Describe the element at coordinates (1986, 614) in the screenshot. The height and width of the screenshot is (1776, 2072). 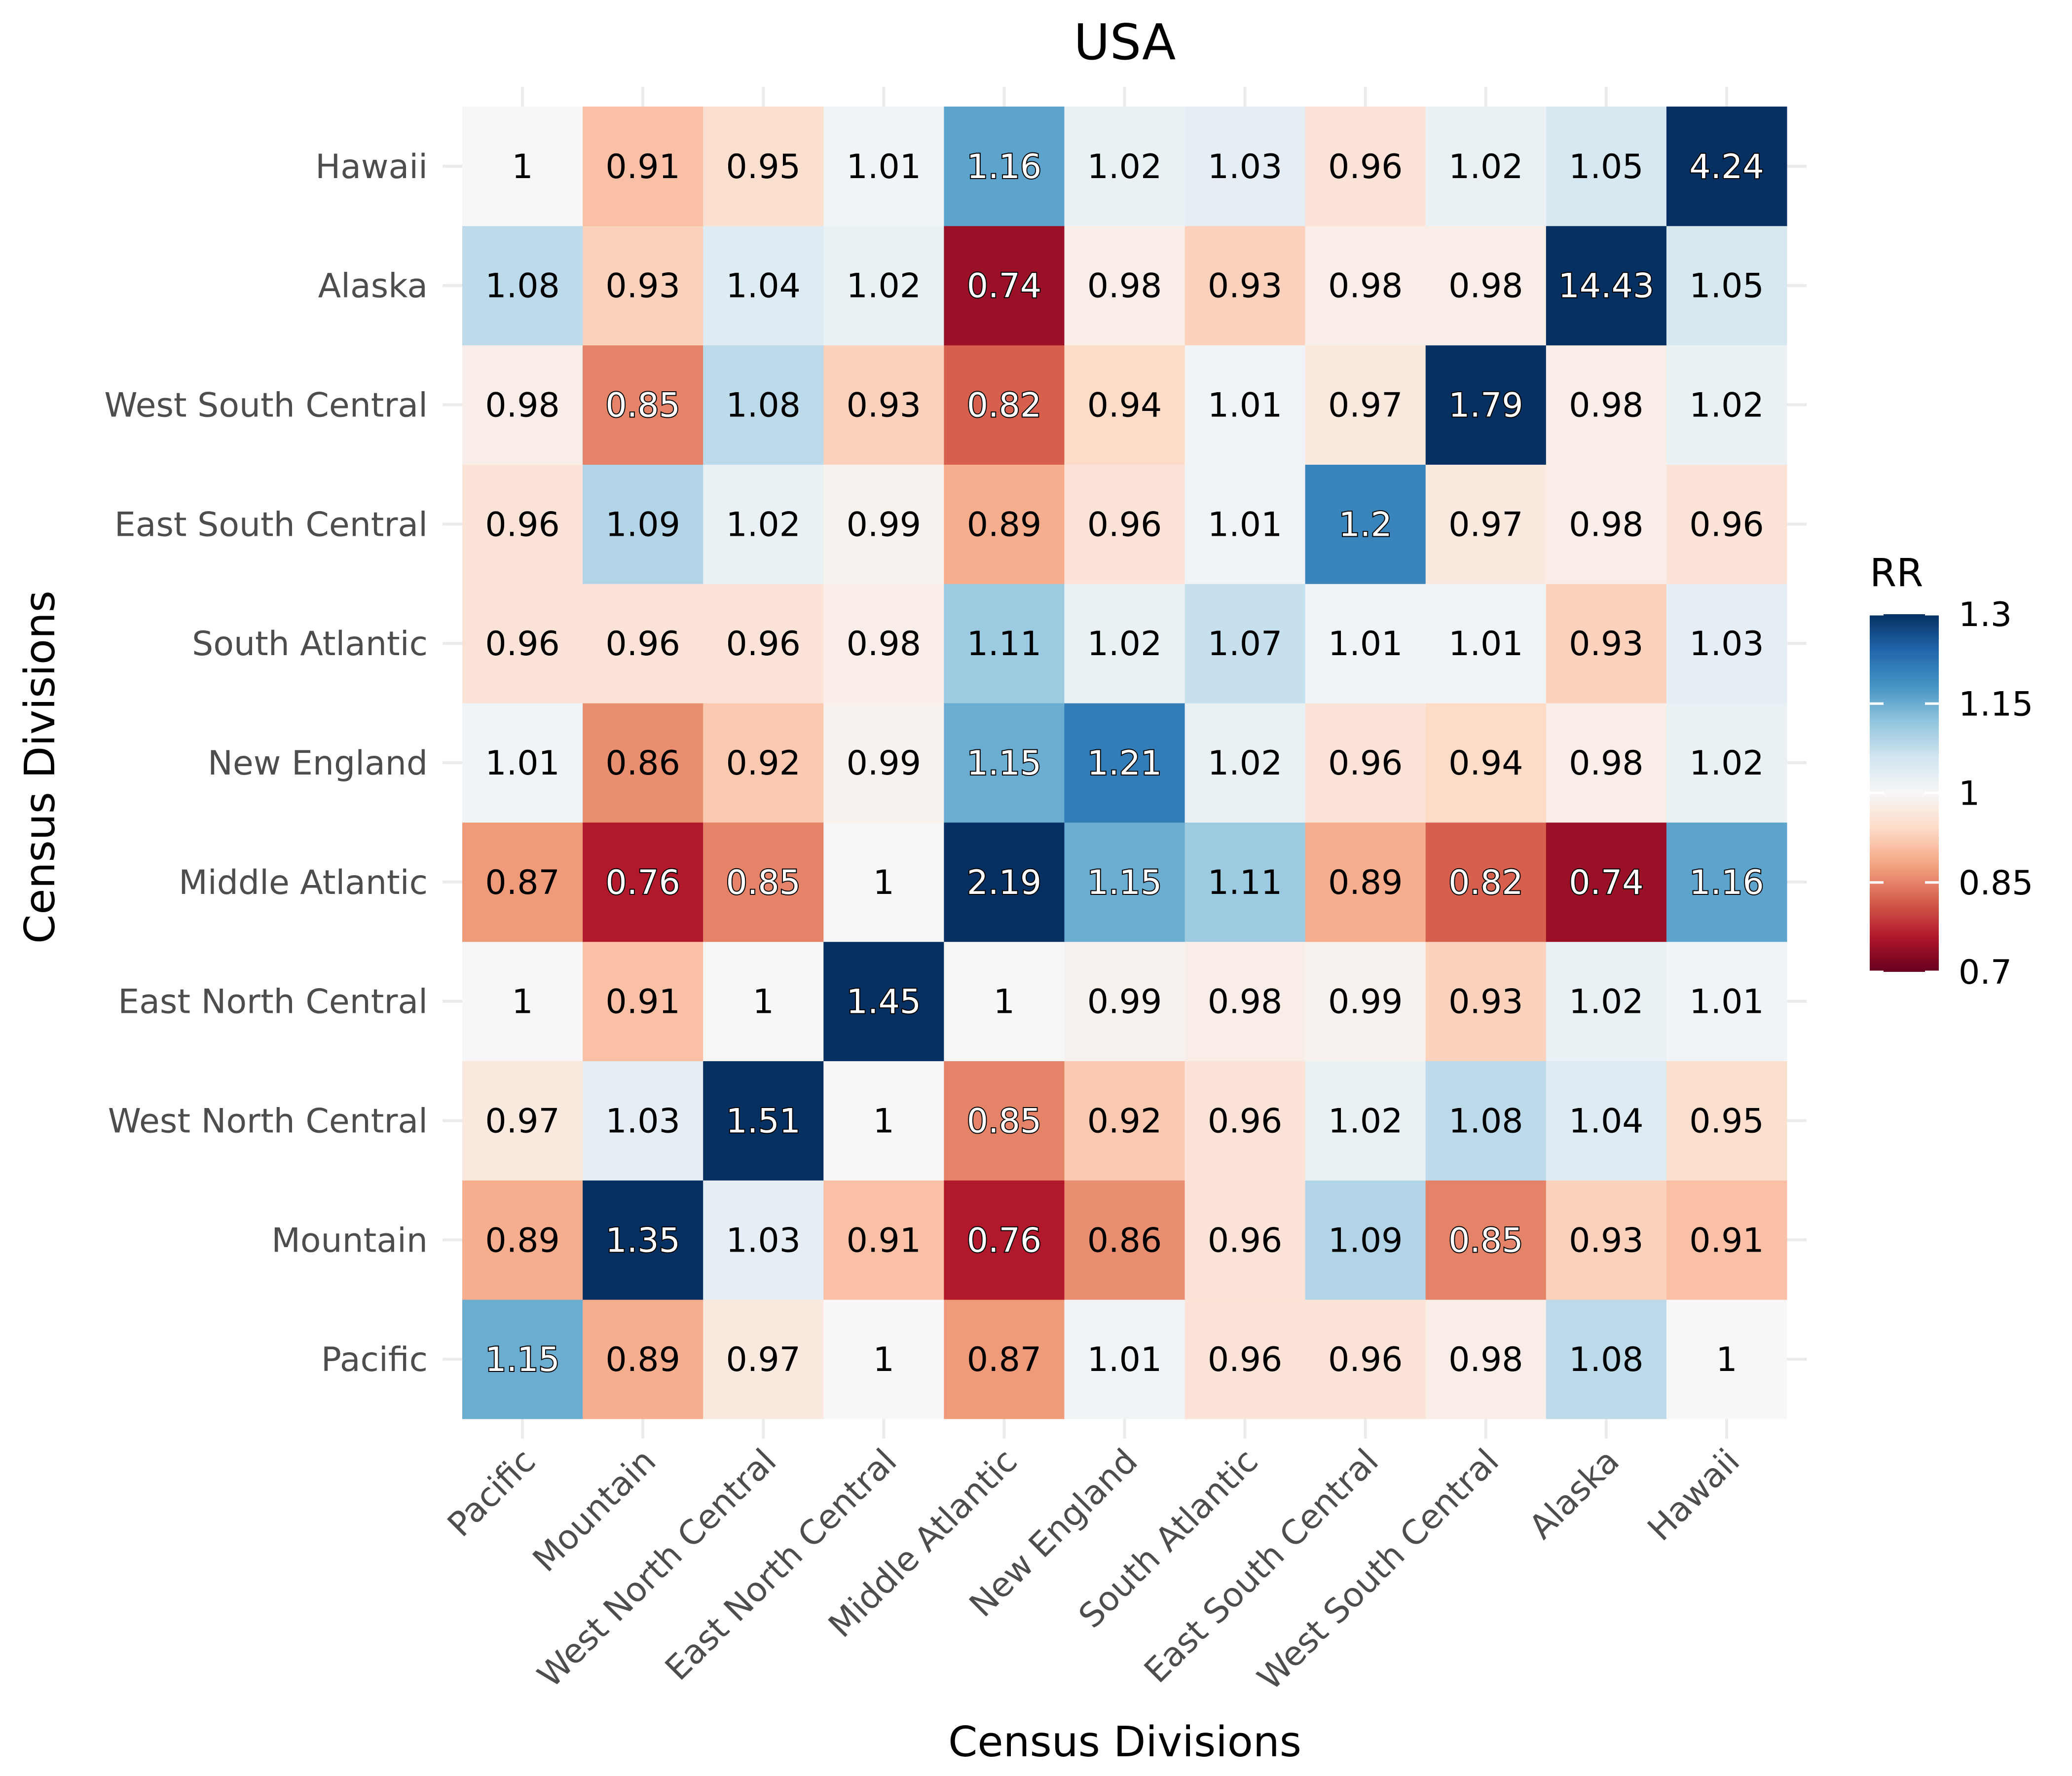
I see `legend-tick-label: 1.3` at that location.